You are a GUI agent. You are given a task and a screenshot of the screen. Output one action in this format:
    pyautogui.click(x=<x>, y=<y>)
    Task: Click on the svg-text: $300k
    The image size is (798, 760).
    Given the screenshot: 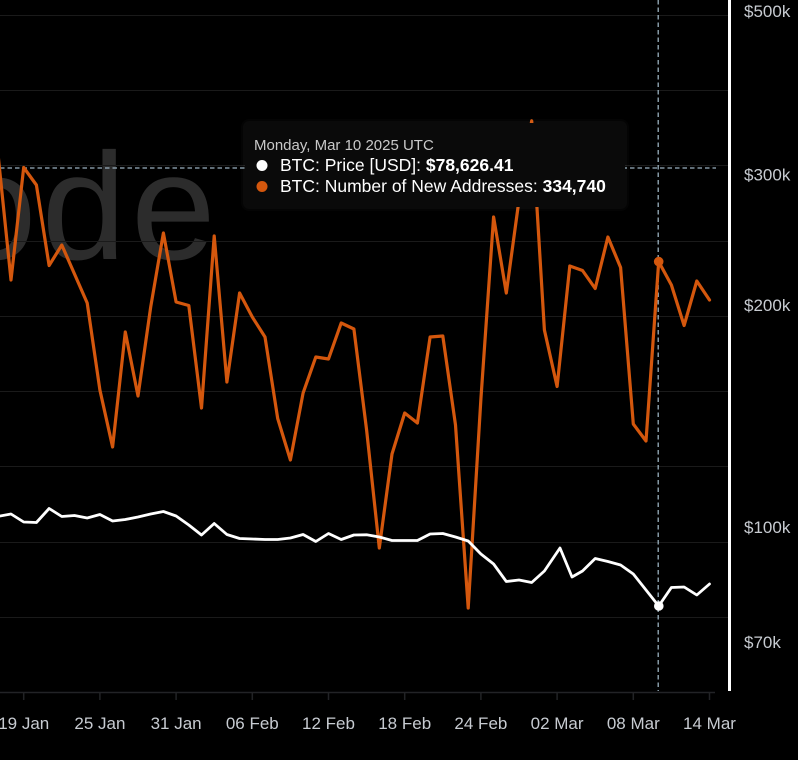 What is the action you would take?
    pyautogui.click(x=767, y=175)
    